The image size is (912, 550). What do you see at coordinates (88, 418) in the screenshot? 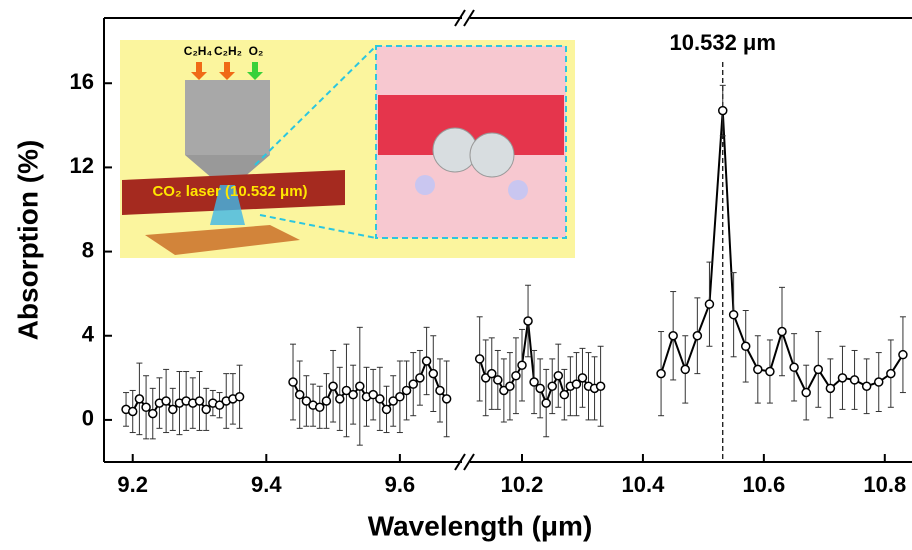
I see `y-tick-label: 0` at bounding box center [88, 418].